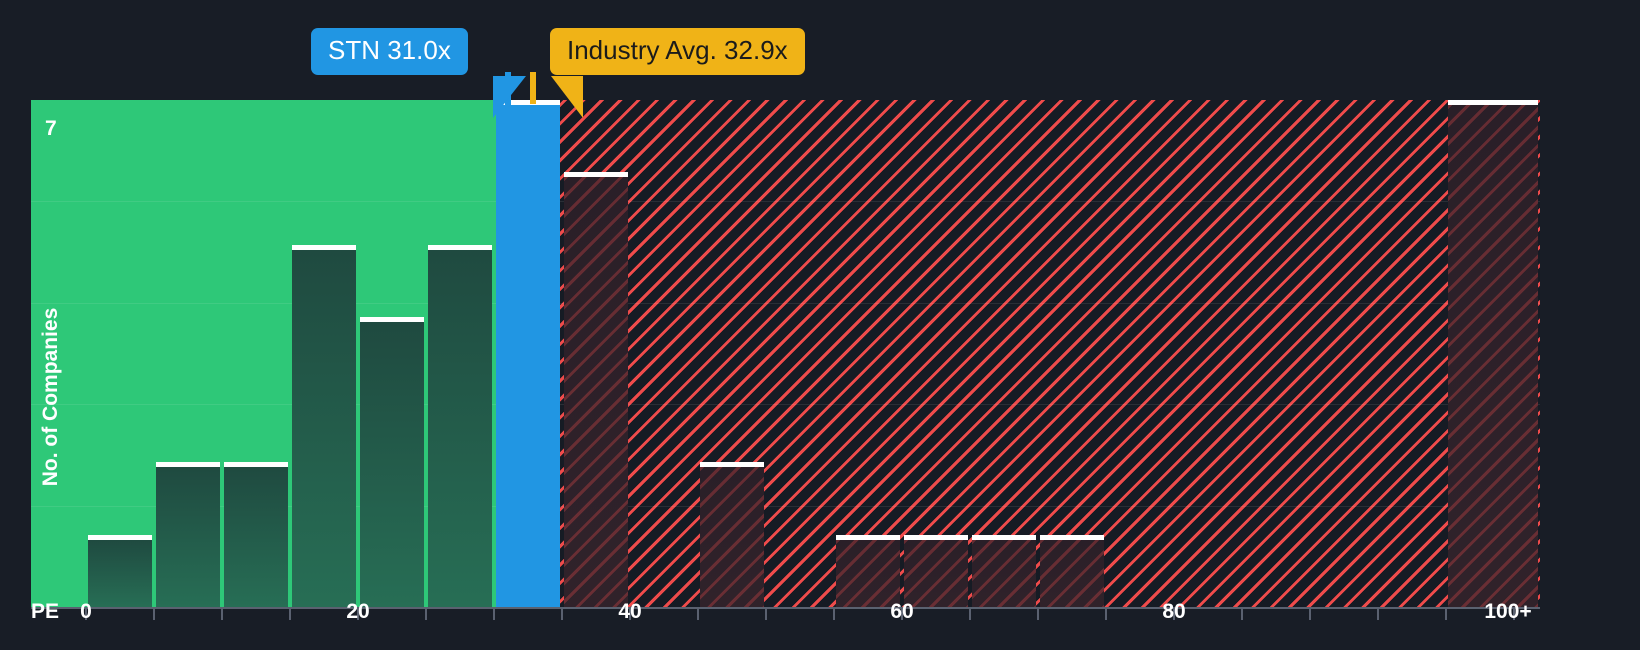  I want to click on x-axis-line, so click(785, 608).